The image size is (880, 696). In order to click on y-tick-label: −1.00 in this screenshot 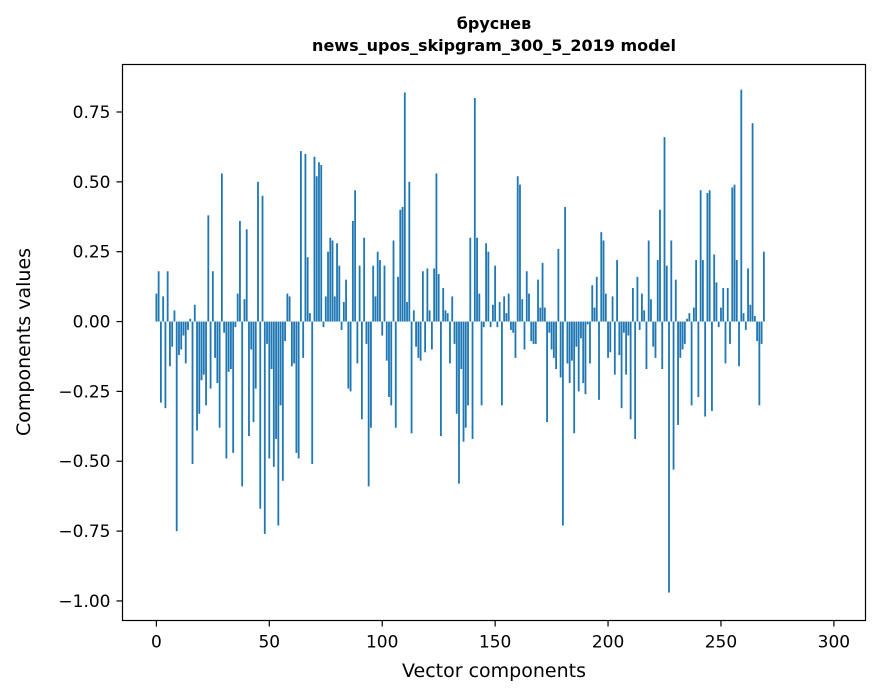, I will do `click(84, 602)`.